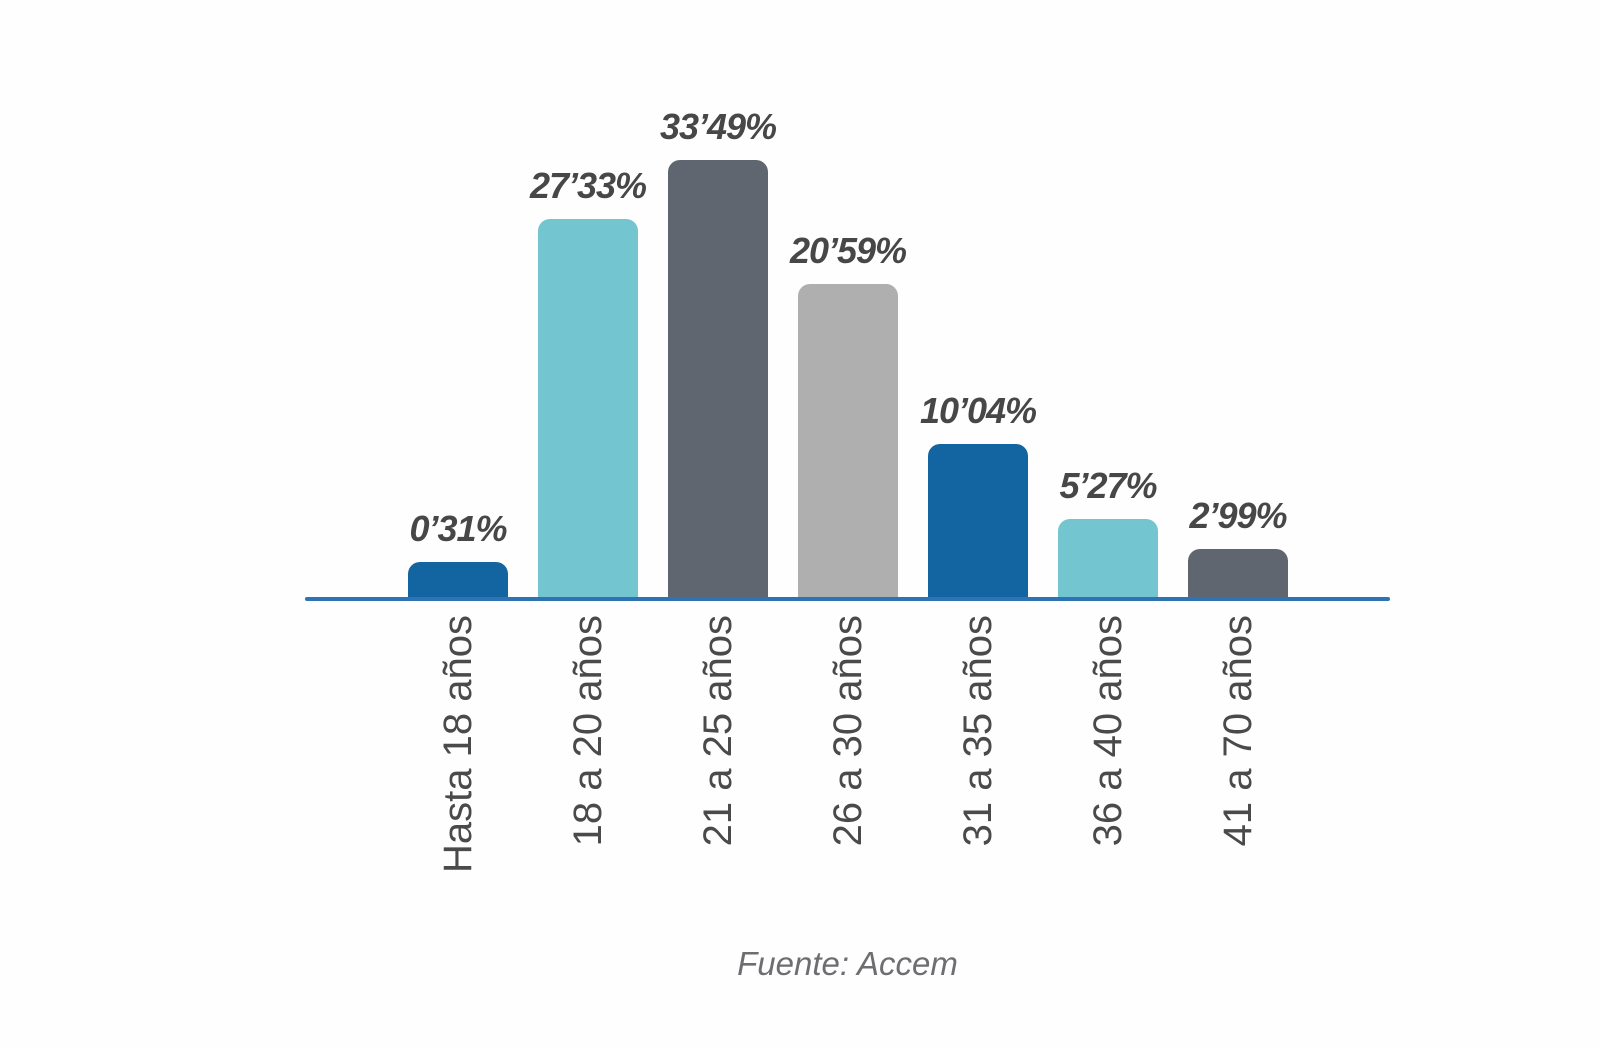 This screenshot has width=1600, height=1049. I want to click on category-label-column: 26 a 30 años, so click(848, 744).